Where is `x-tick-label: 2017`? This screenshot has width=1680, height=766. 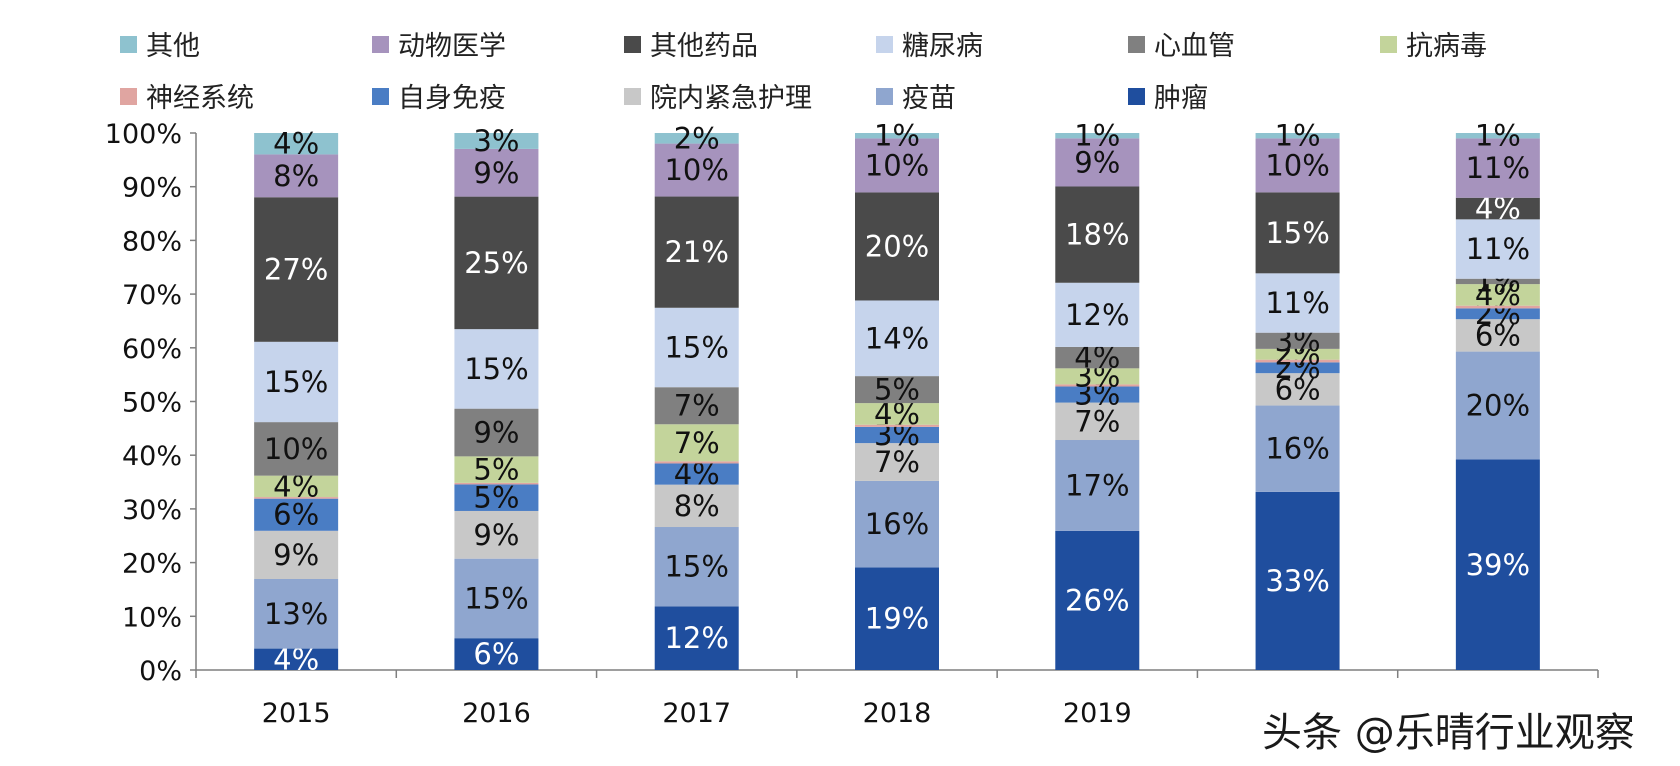 x-tick-label: 2017 is located at coordinates (696, 713).